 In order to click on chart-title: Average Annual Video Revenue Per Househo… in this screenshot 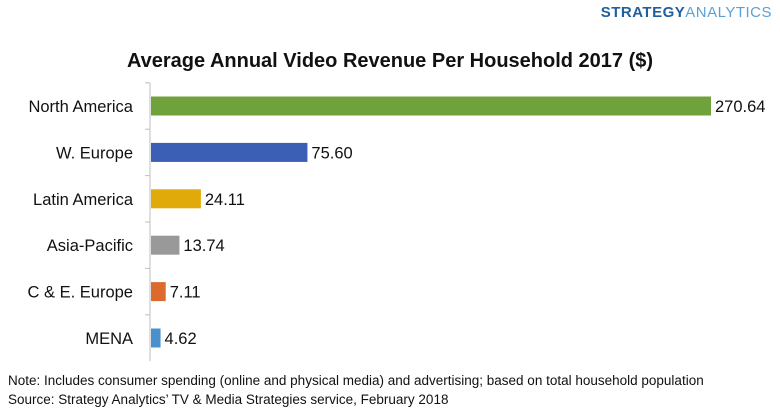, I will do `click(390, 61)`.